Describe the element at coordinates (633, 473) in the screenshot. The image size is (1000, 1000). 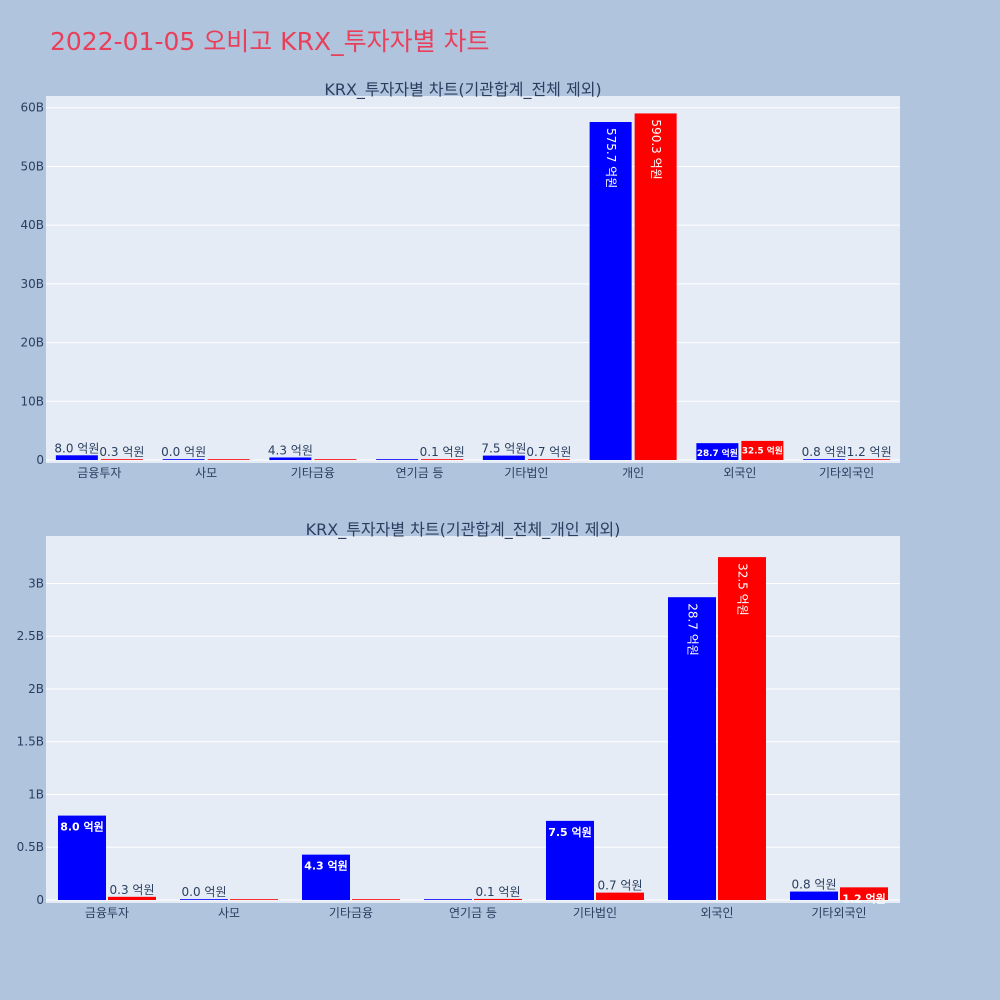
I see `x-tick-label: 개인` at that location.